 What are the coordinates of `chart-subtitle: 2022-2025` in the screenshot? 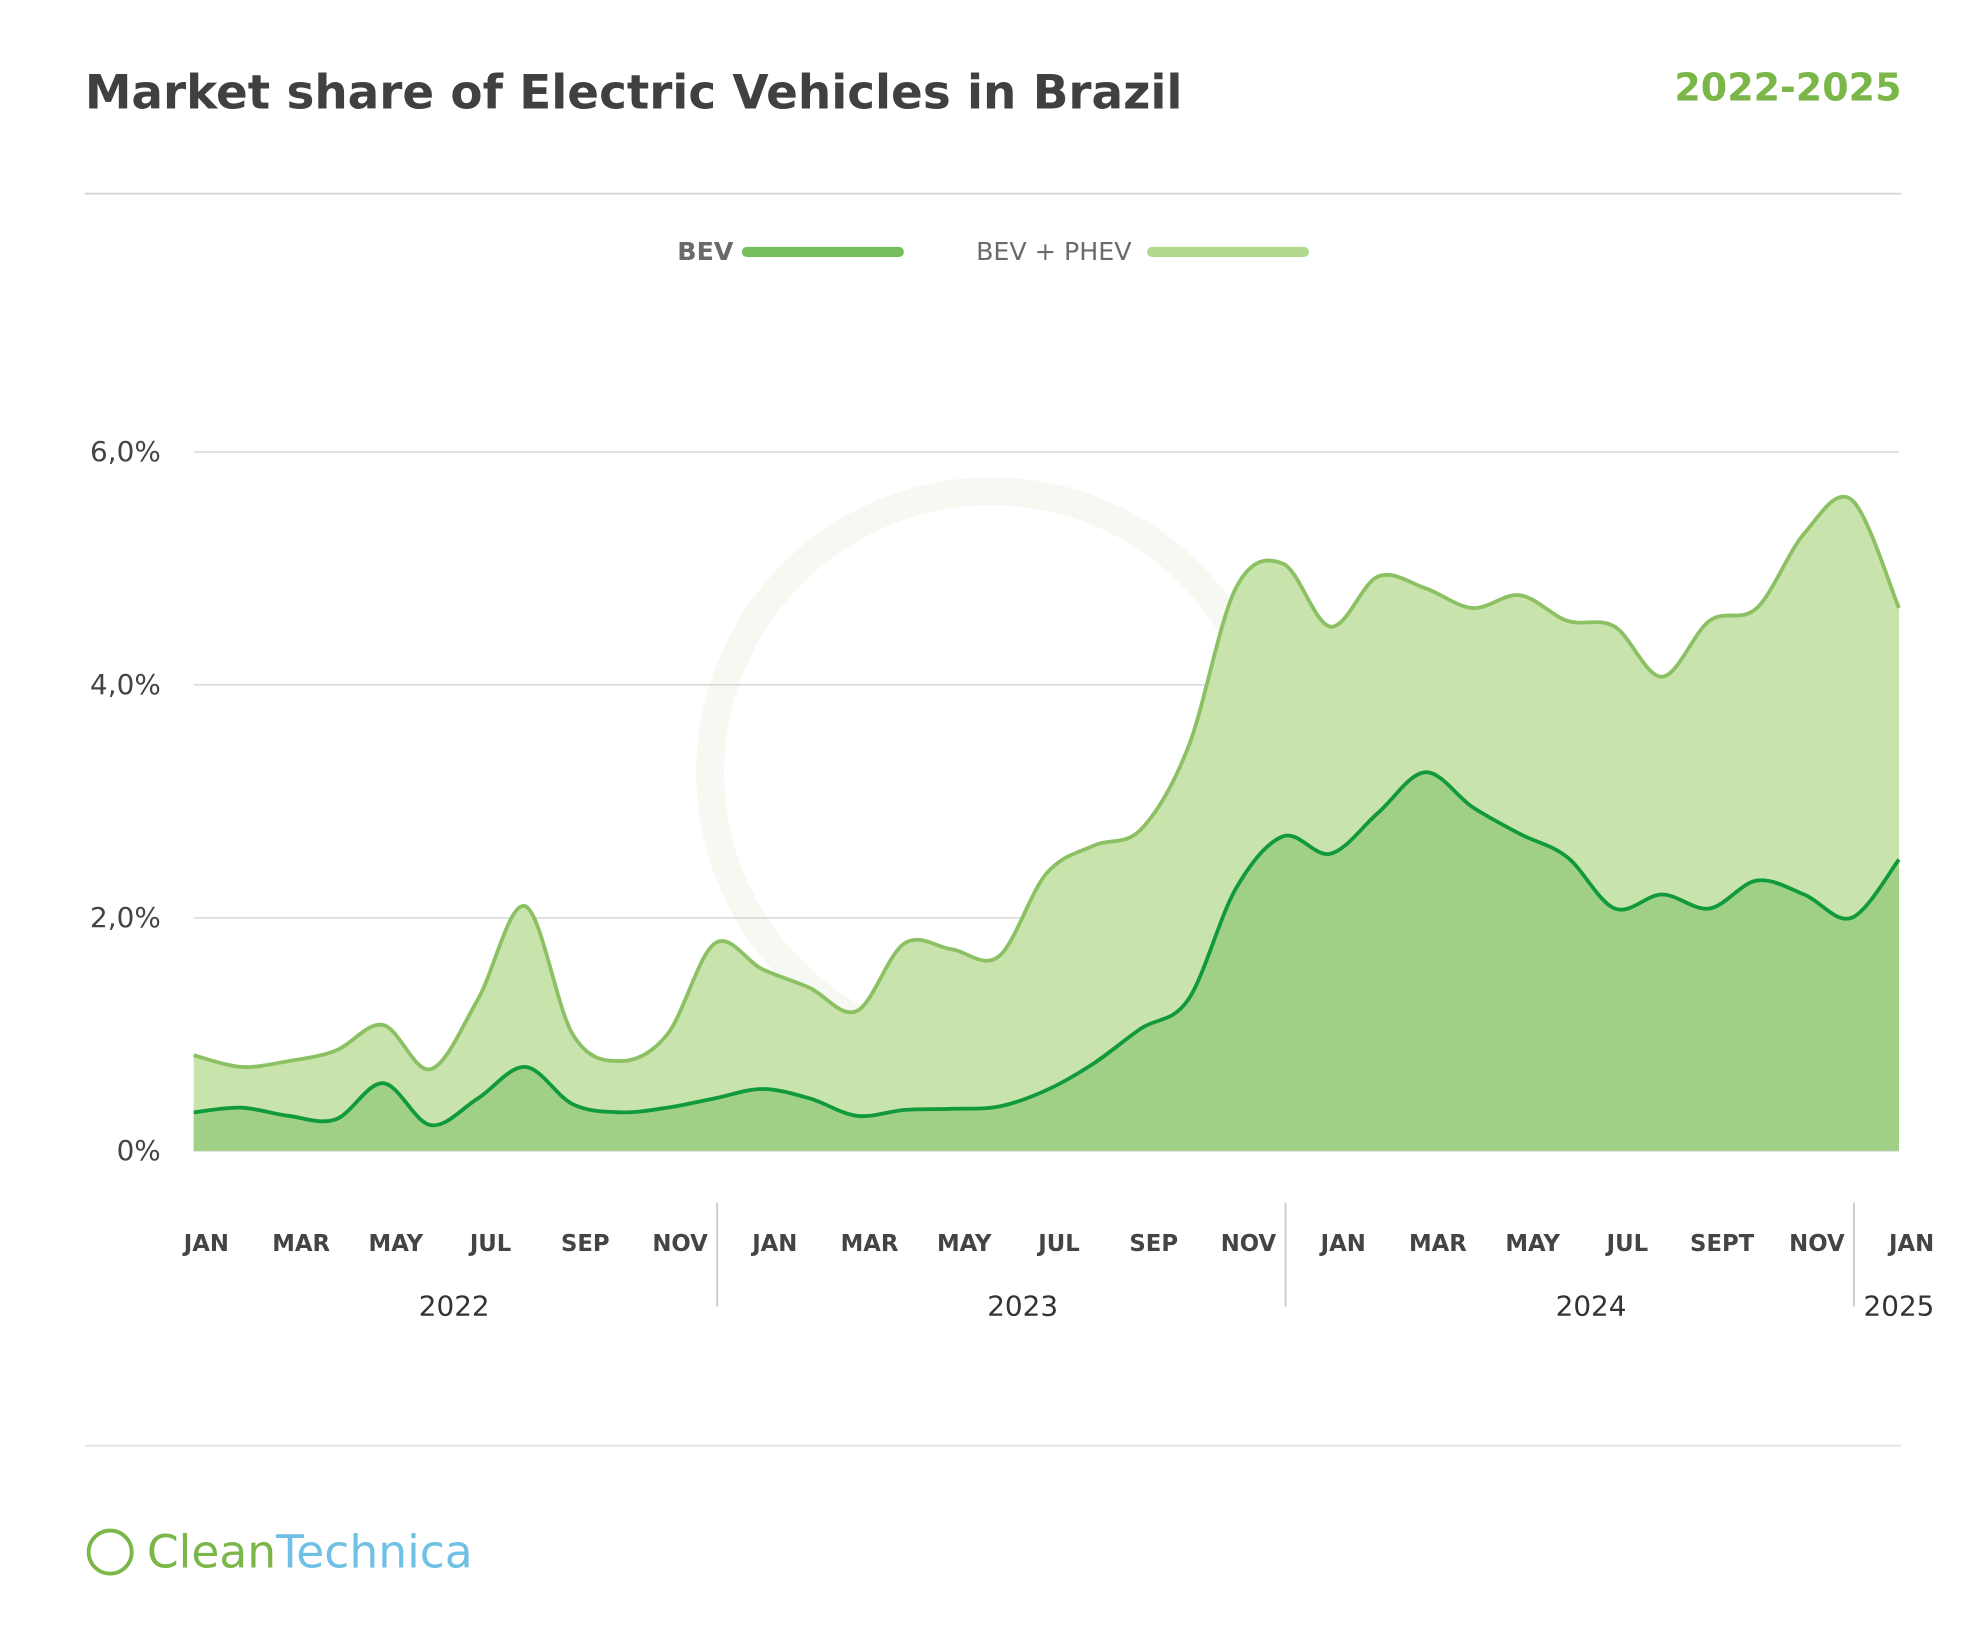 It's located at (1787, 87).